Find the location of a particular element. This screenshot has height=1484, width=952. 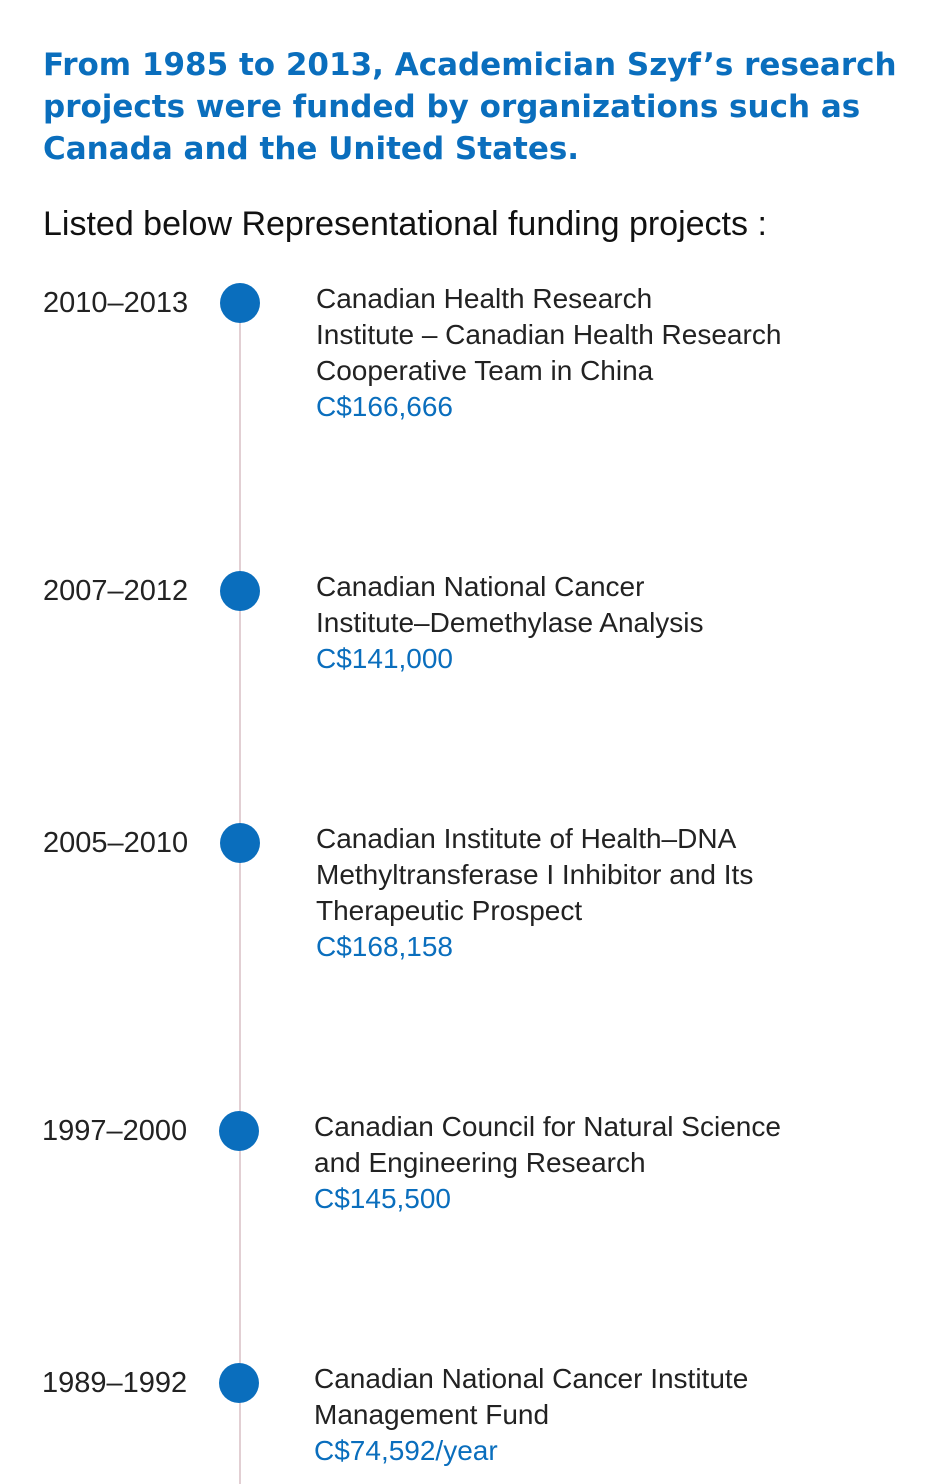

entry-amount: C$74,592/year is located at coordinates (406, 1450).